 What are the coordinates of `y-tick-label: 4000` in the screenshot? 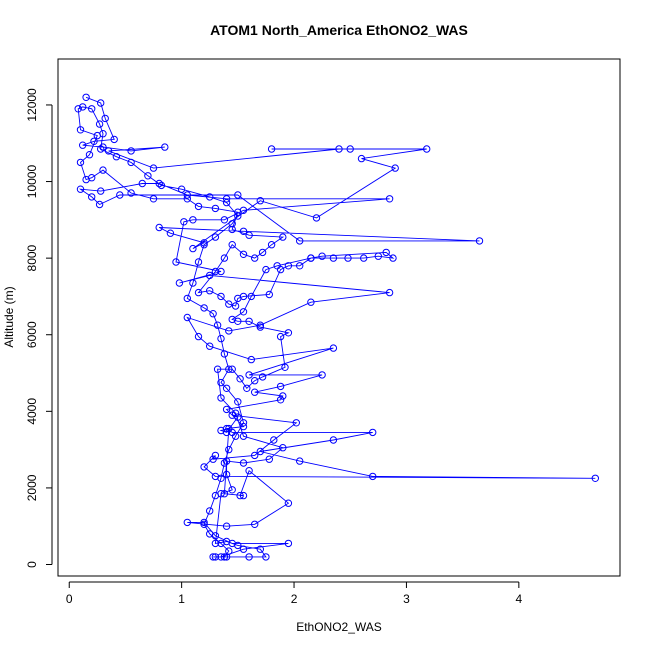 It's located at (32, 411).